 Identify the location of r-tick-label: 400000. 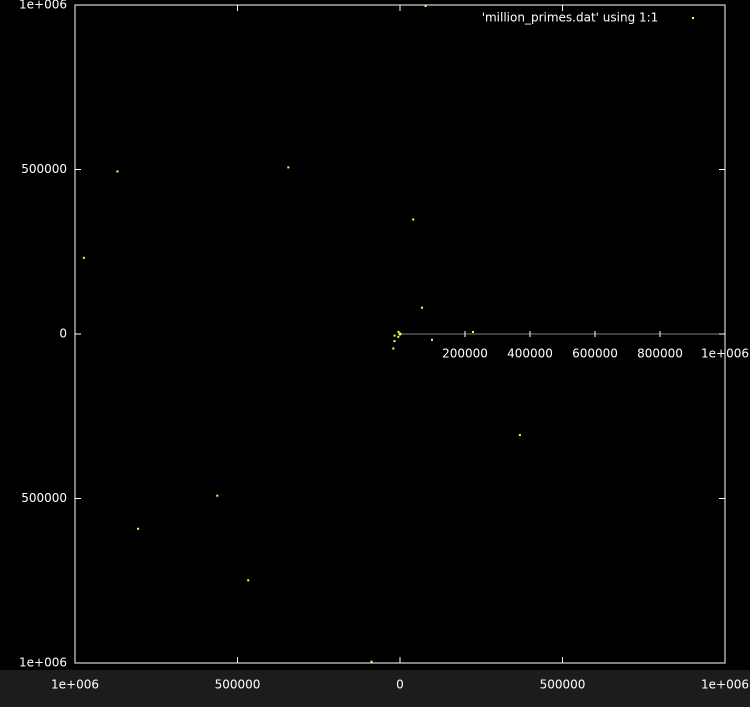
(530, 354).